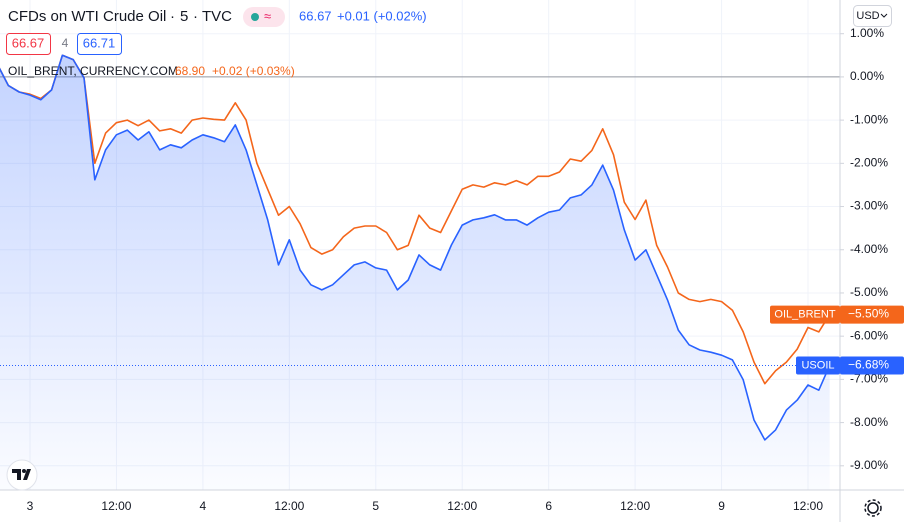 This screenshot has width=904, height=522. What do you see at coordinates (190, 71) in the screenshot?
I see `compare-price: 68.90` at bounding box center [190, 71].